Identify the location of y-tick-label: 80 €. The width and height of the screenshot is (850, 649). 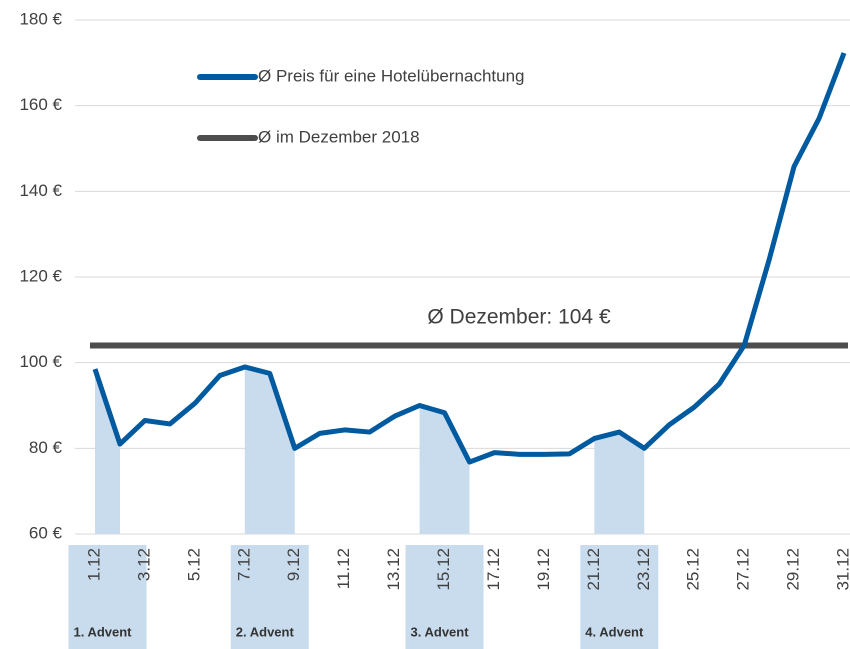
(46, 447).